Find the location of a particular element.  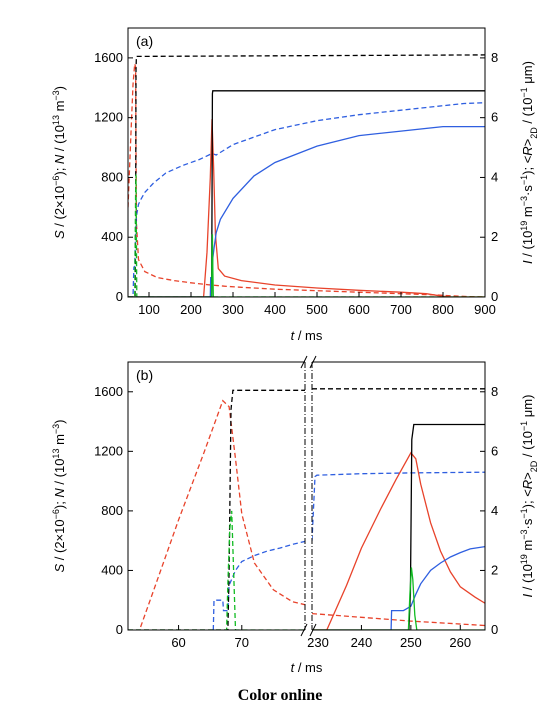

series-R-solid-right is located at coordinates (398, 526).